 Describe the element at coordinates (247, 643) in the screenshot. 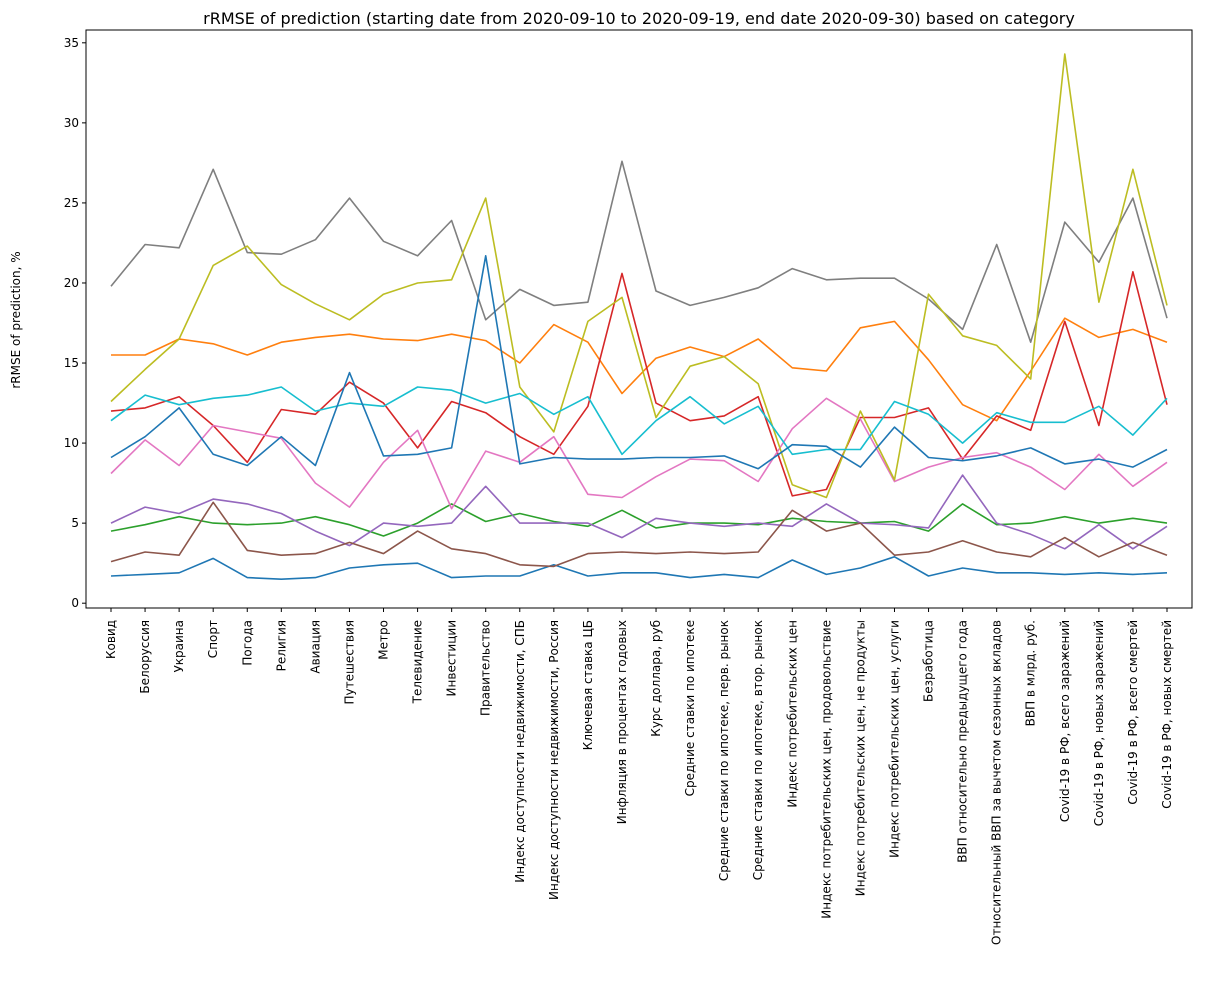

I see `x-tick-label: Погода` at that location.